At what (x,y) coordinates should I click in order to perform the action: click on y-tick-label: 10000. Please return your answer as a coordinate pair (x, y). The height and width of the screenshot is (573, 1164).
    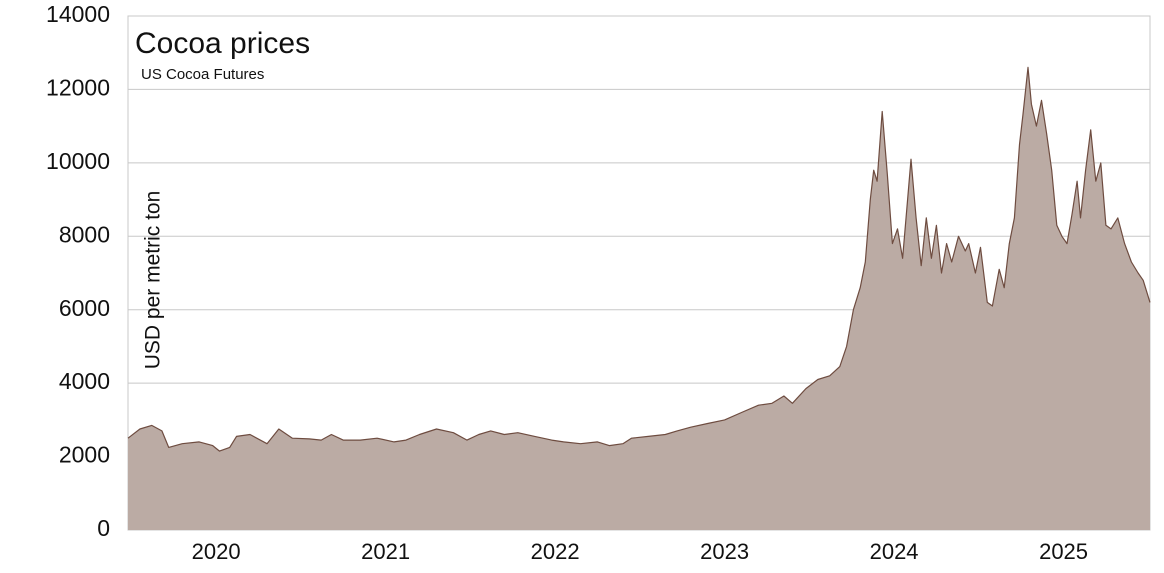
    Looking at the image, I should click on (78, 161).